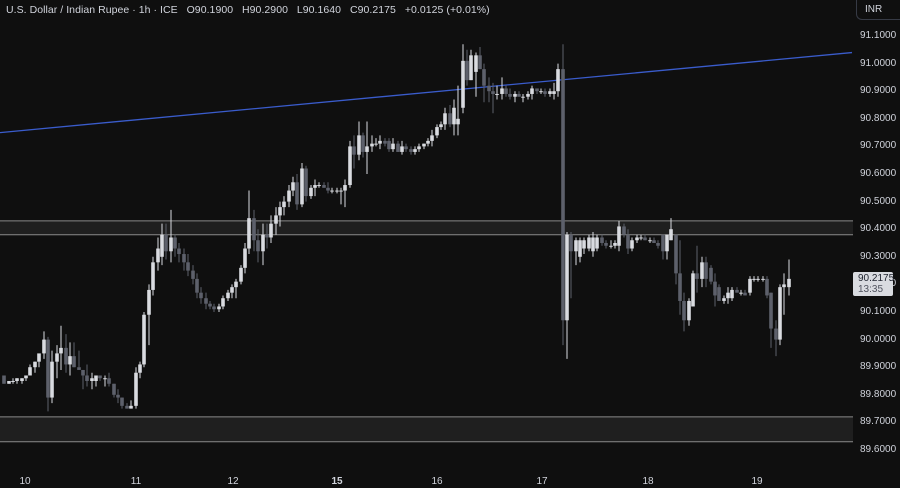 This screenshot has width=900, height=488. What do you see at coordinates (426, 429) in the screenshot?
I see `support-zone` at bounding box center [426, 429].